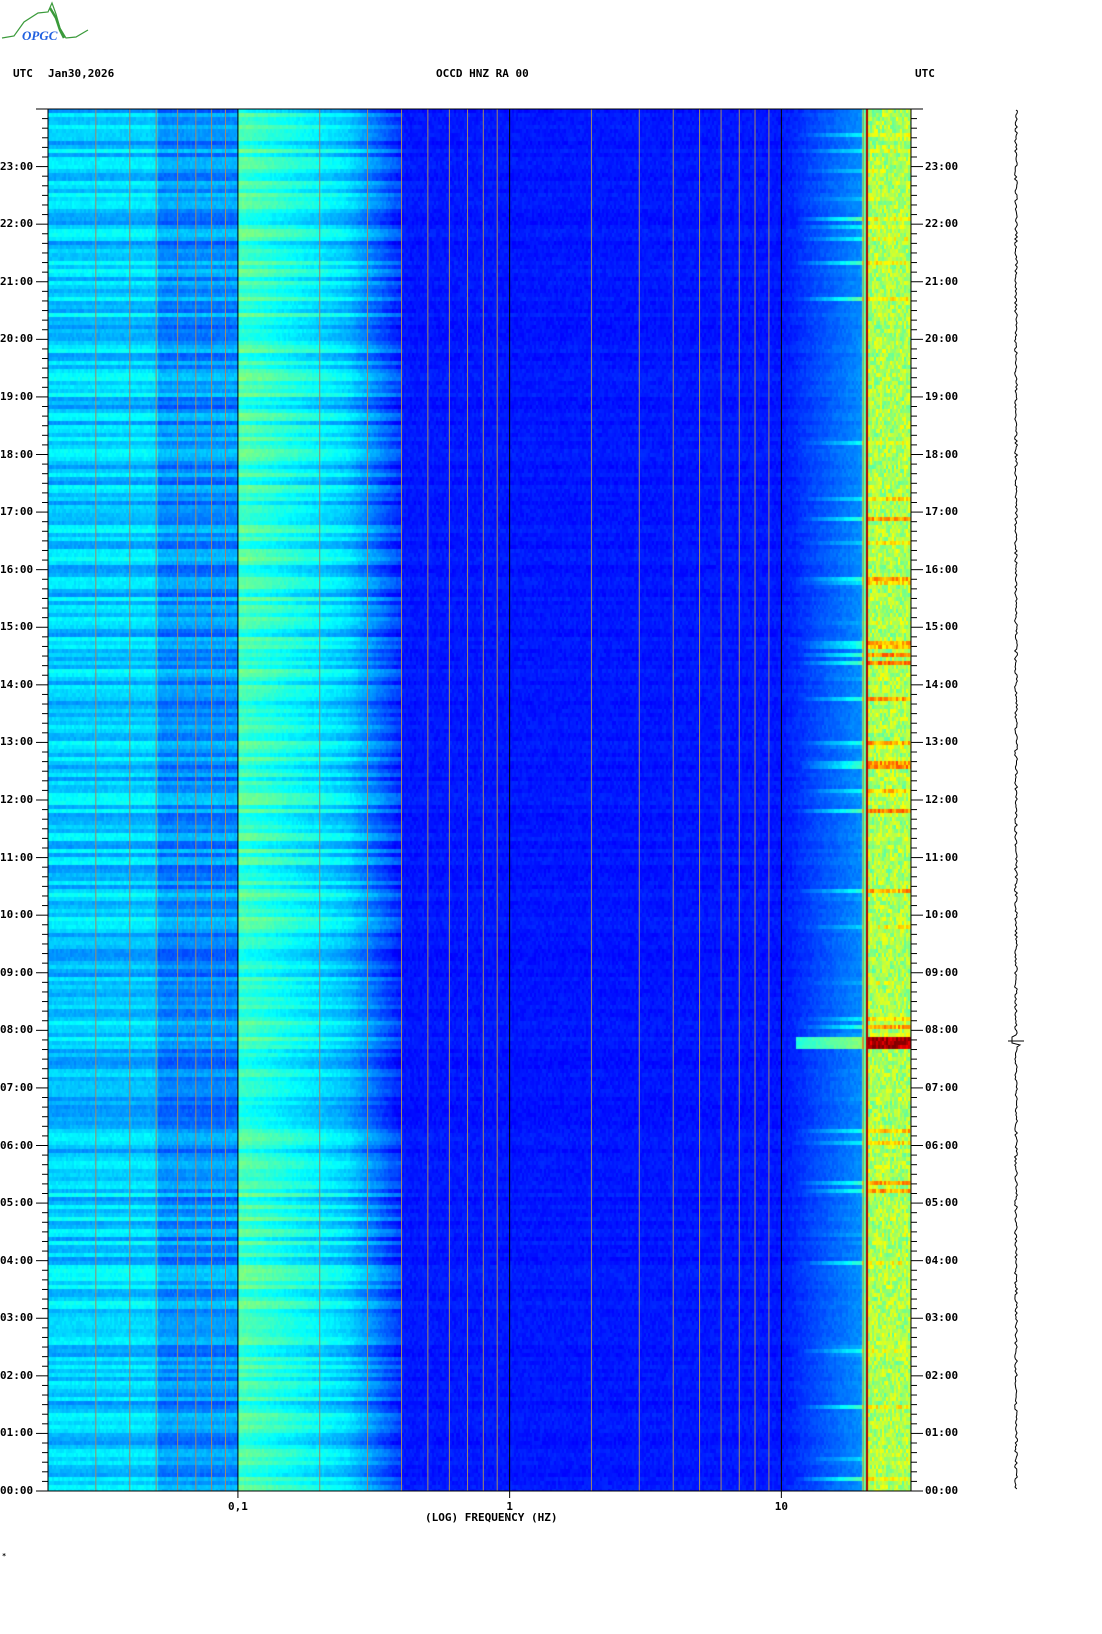 Image resolution: width=1102 pixels, height=1634 pixels. What do you see at coordinates (17, 1030) in the screenshot?
I see `y-tick-label-left: 08:00` at bounding box center [17, 1030].